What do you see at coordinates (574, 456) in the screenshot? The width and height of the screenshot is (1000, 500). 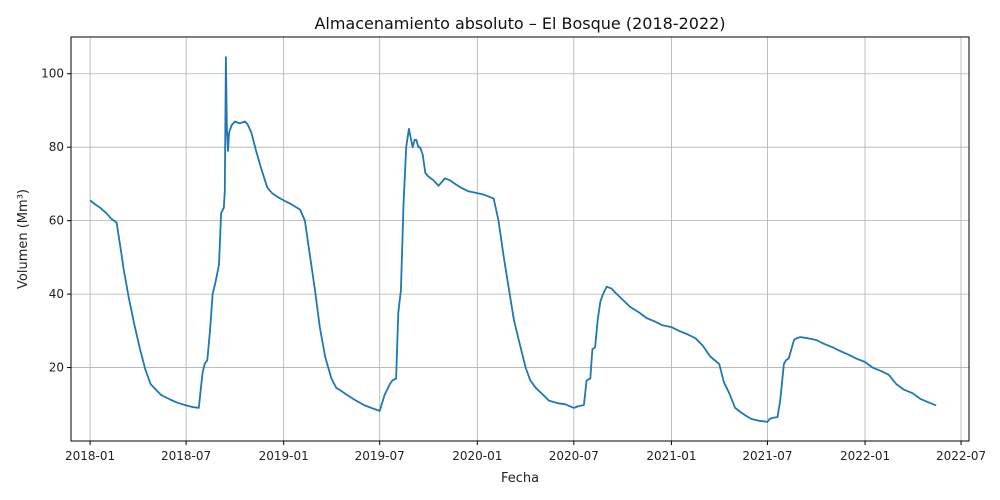 I see `x-tick-label: 2020-07` at bounding box center [574, 456].